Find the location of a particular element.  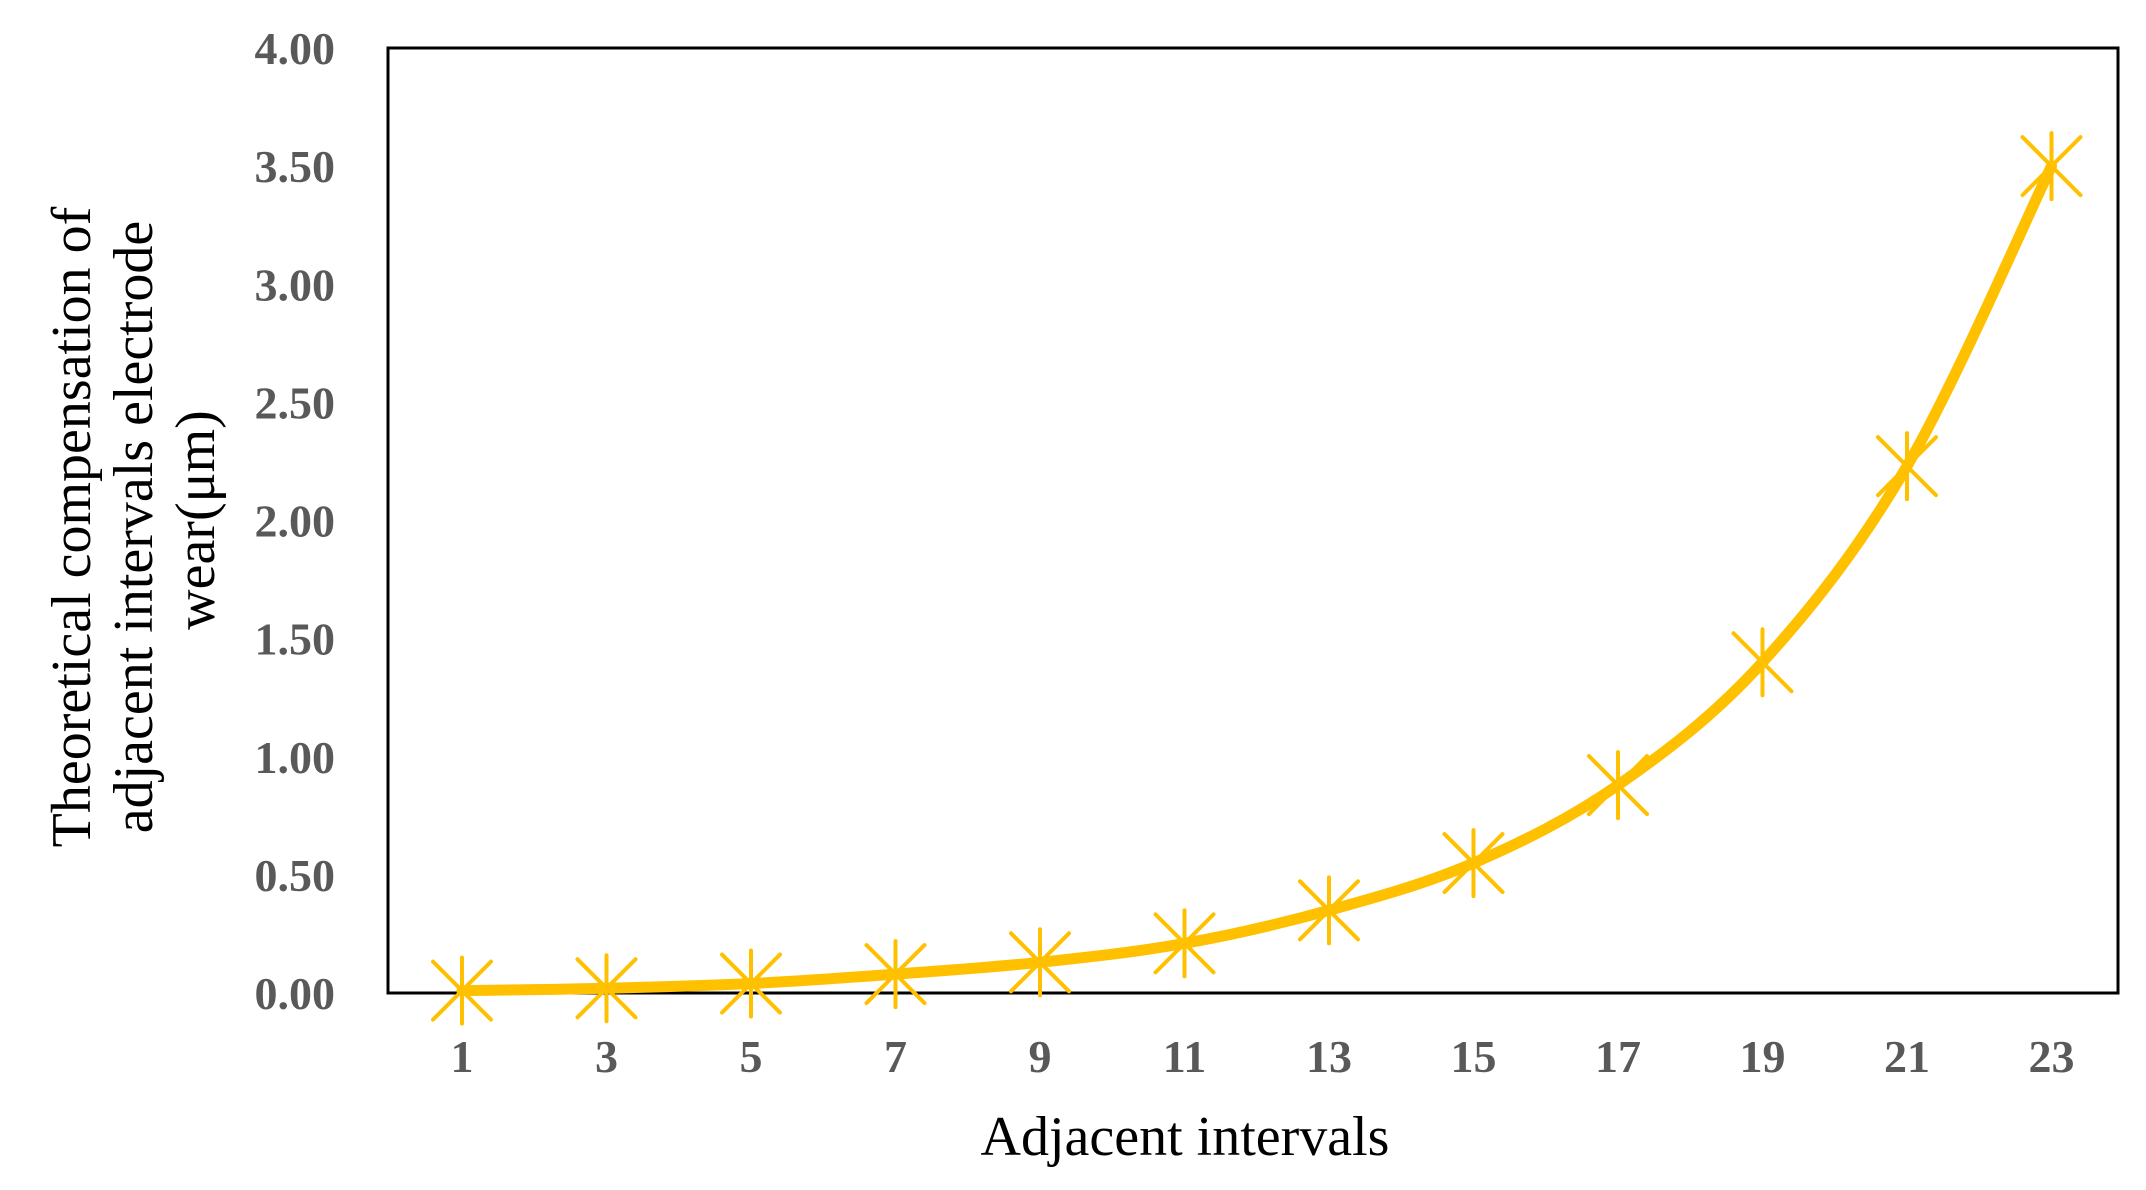

x-tick-label: 5 is located at coordinates (751, 1056).